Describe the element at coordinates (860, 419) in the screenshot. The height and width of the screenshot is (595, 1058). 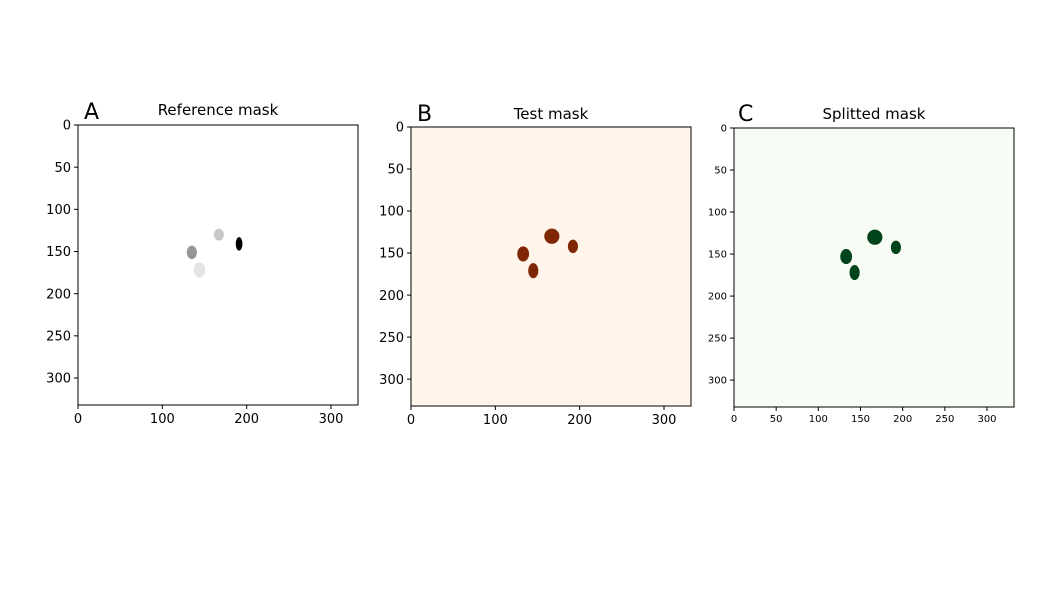
I see `x-tick-label: 150` at that location.